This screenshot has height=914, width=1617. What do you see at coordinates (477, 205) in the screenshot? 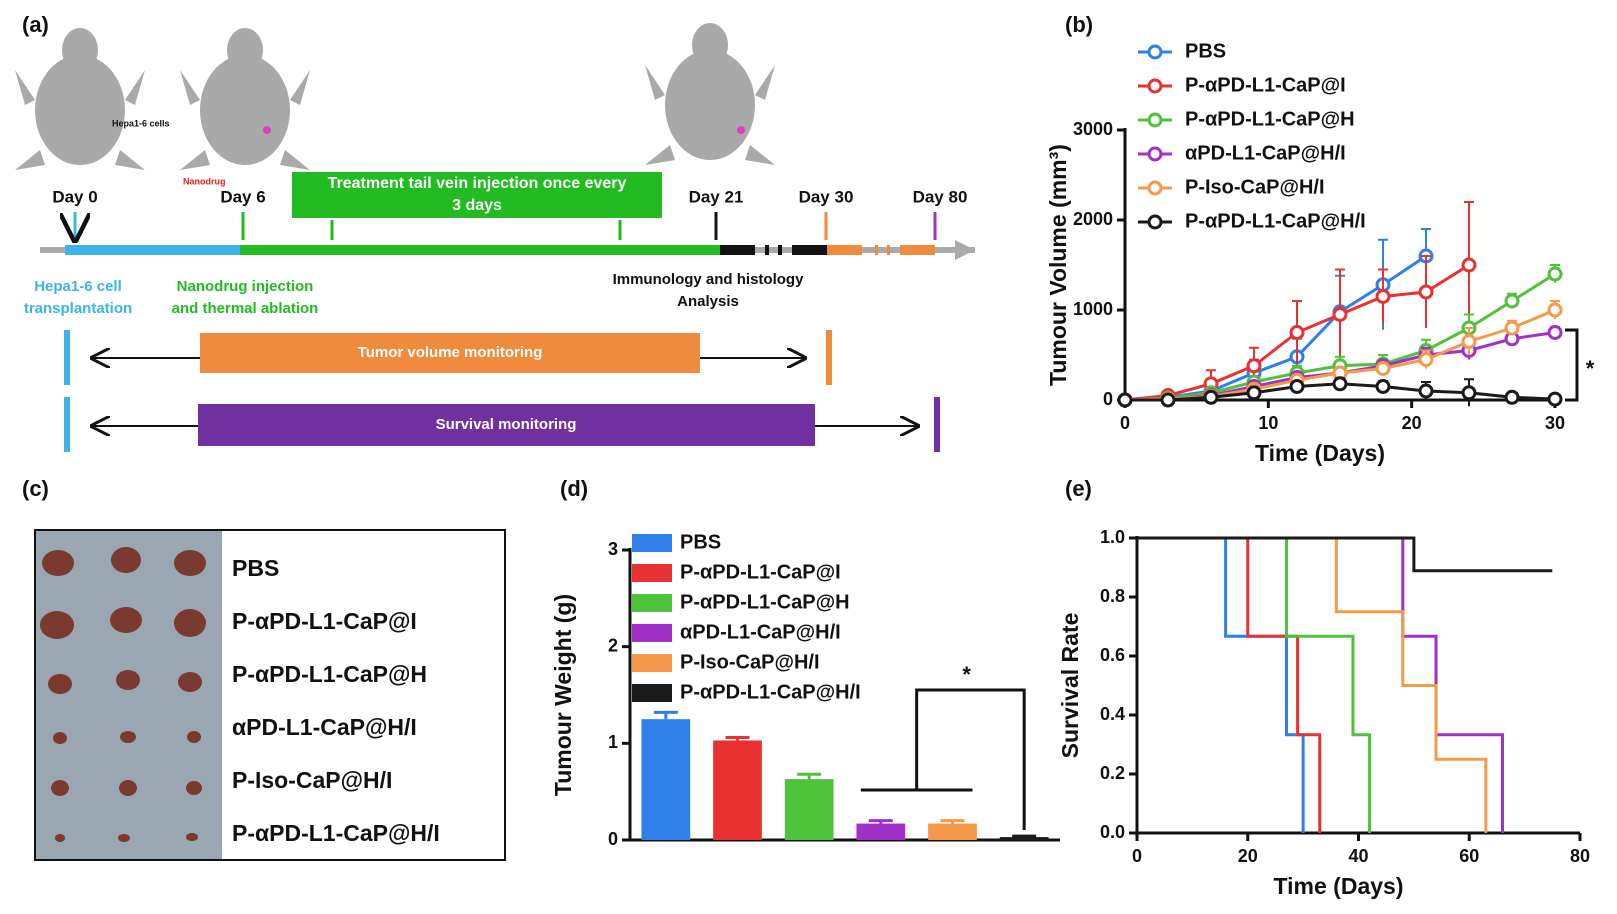
I see `treatment: 3 days` at bounding box center [477, 205].